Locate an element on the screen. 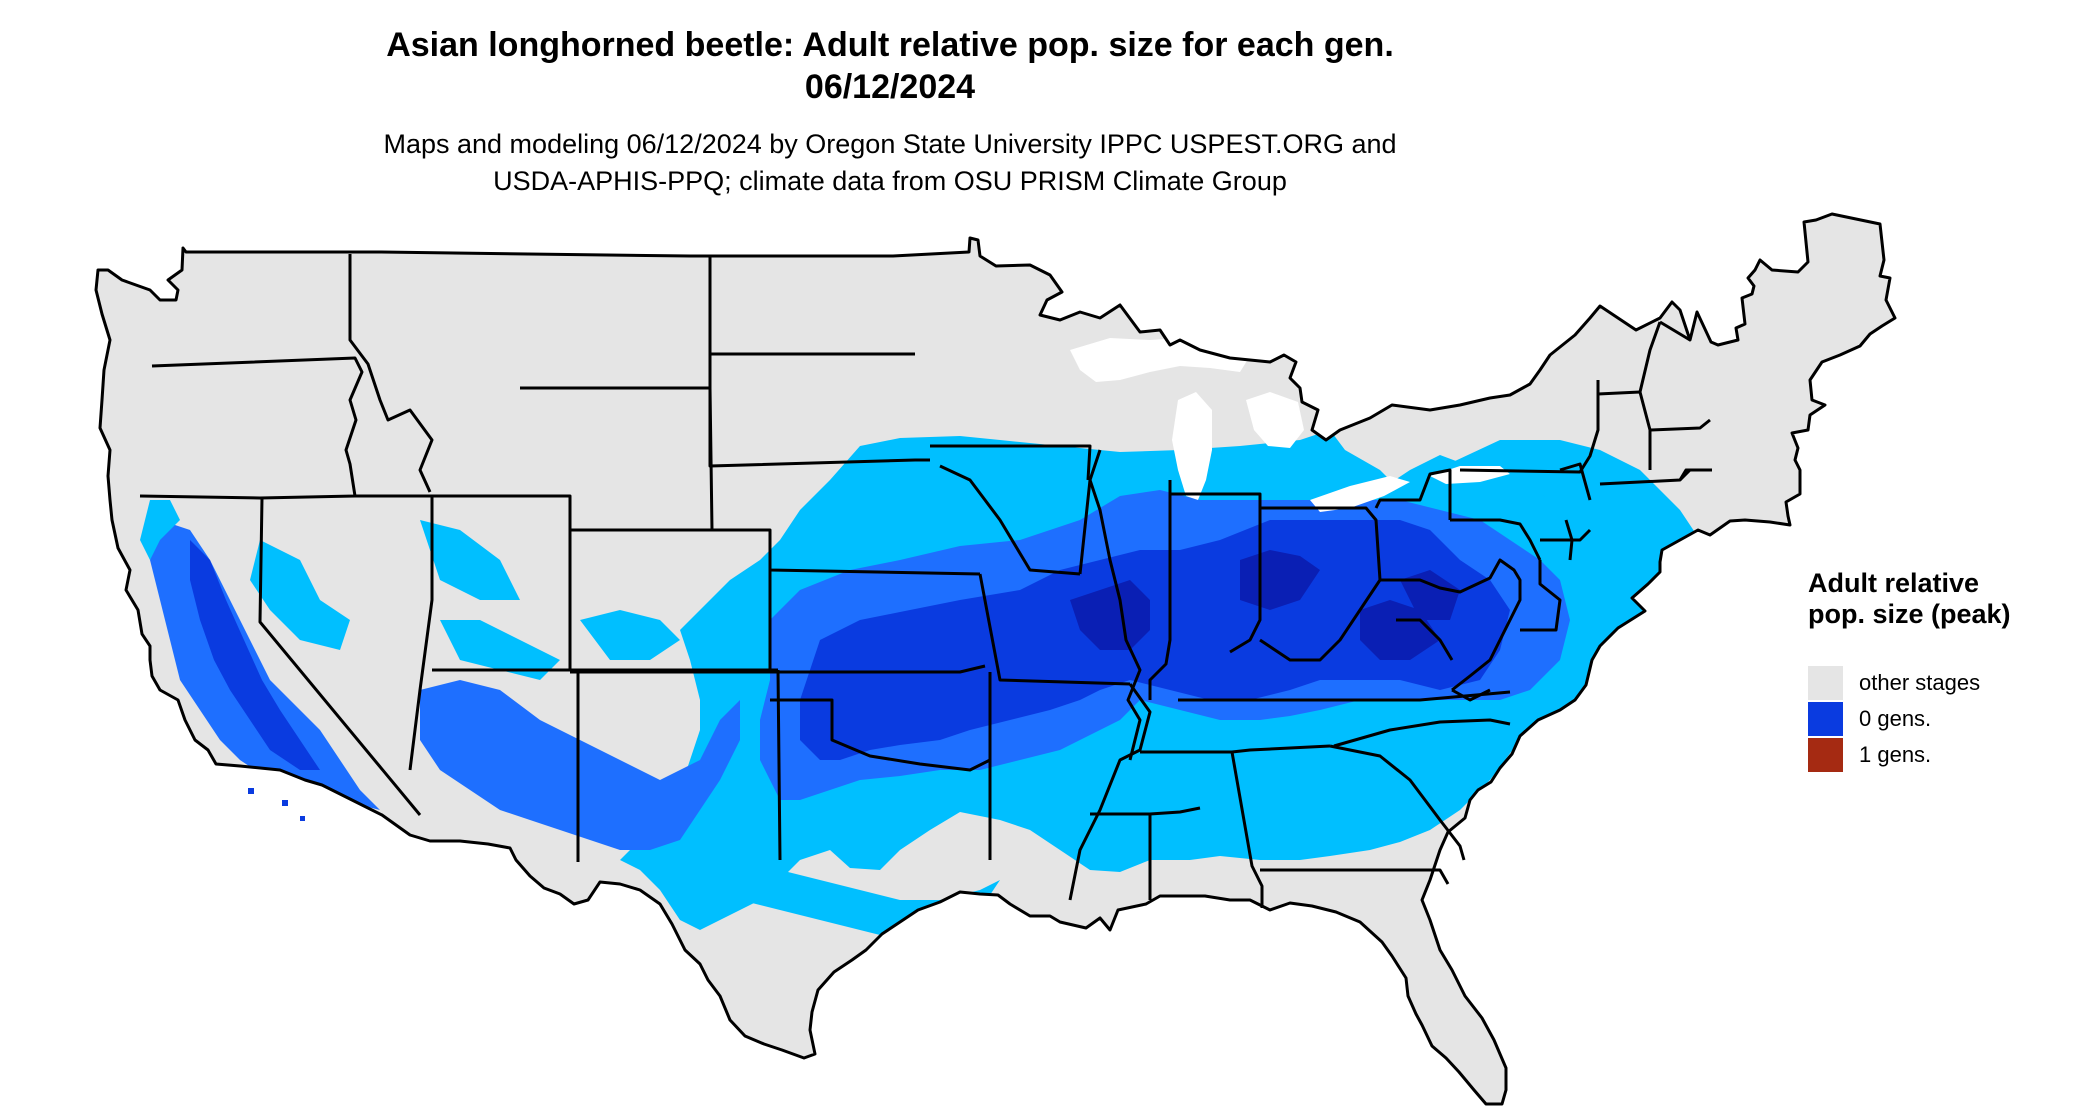 This screenshot has width=2100, height=1116. dark-blue-zone is located at coordinates (1155, 640).